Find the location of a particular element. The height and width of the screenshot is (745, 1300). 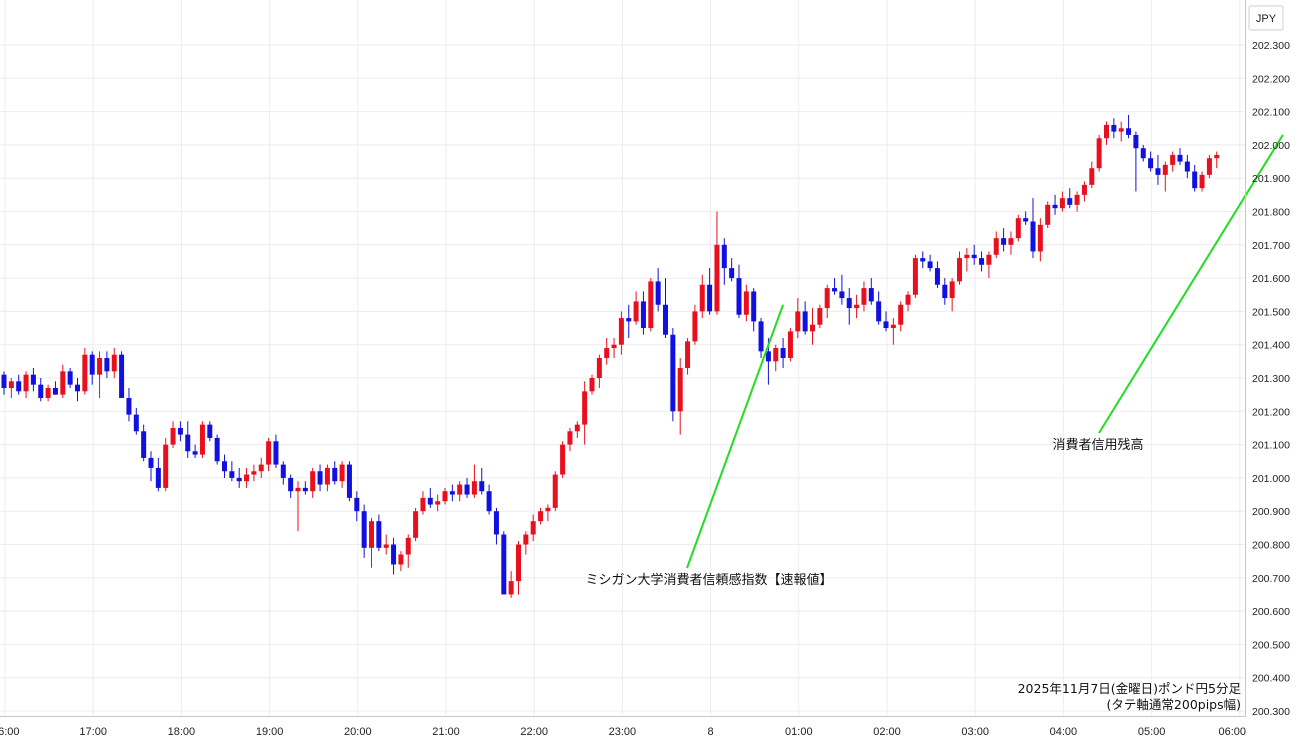

price-tick-label: 200.900 is located at coordinates (1271, 512).